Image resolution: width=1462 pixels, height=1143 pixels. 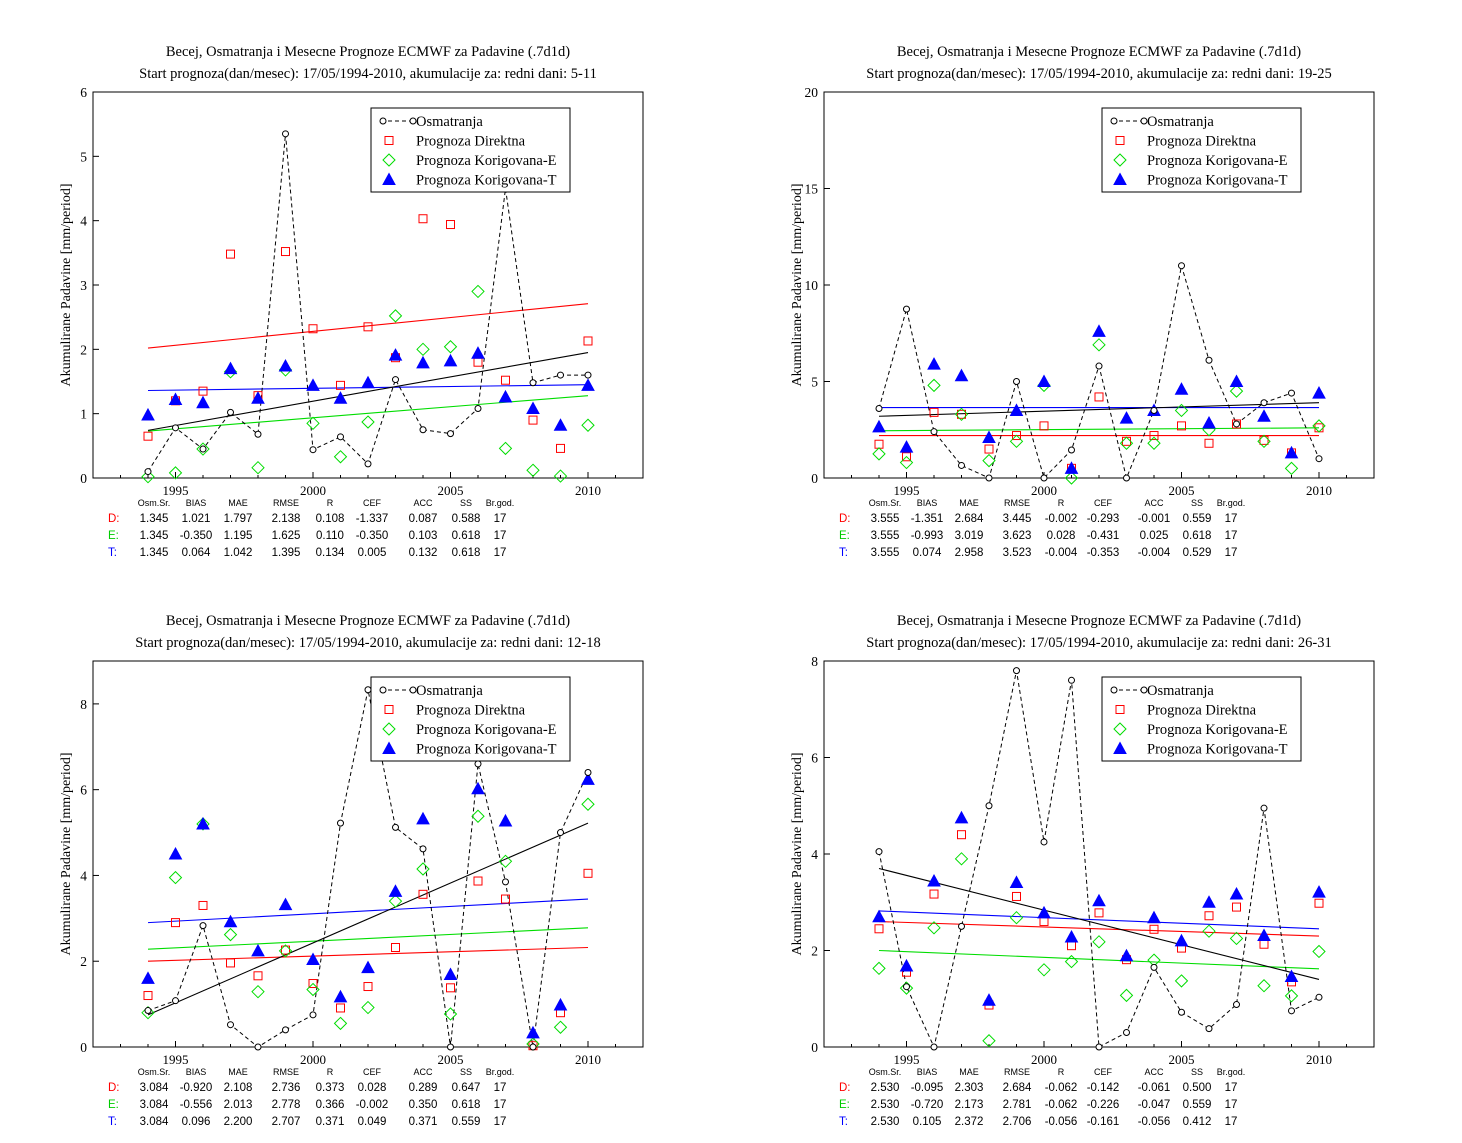 What do you see at coordinates (471, 142) in the screenshot?
I see `legend-direktna-label: Prognoza Direktna` at bounding box center [471, 142].